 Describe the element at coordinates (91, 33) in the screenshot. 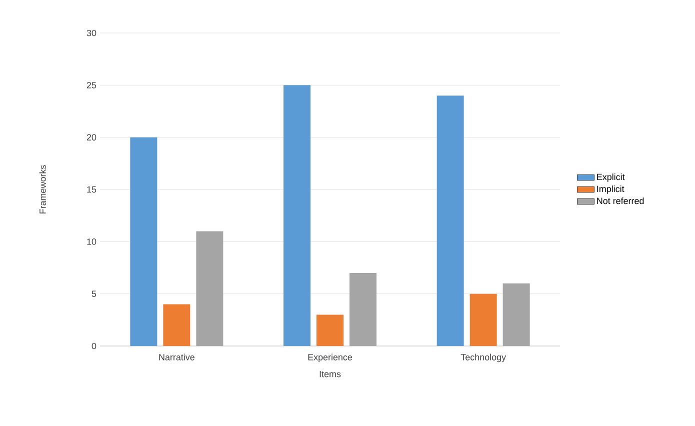

I see `y-tick-label: 30` at that location.